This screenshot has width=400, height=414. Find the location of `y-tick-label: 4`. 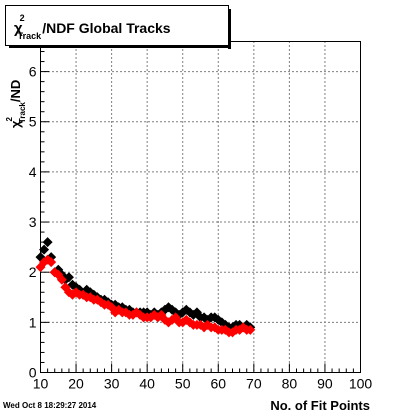

y-tick-label: 4 is located at coordinates (33, 172).